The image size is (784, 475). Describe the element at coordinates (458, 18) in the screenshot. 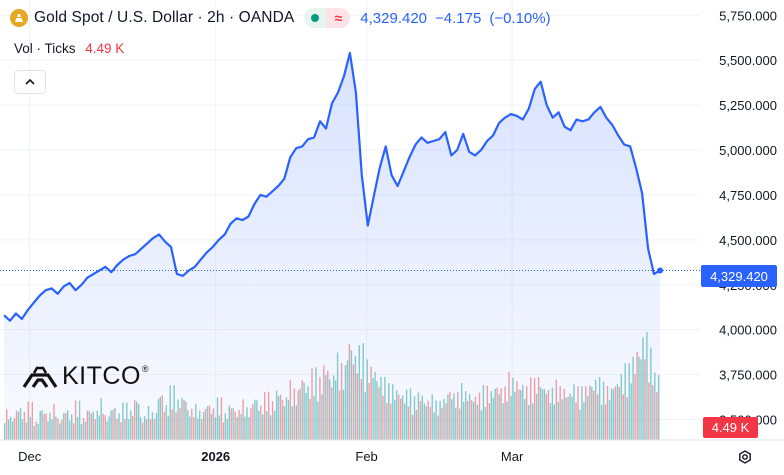

I see `price-change: −4.175` at that location.